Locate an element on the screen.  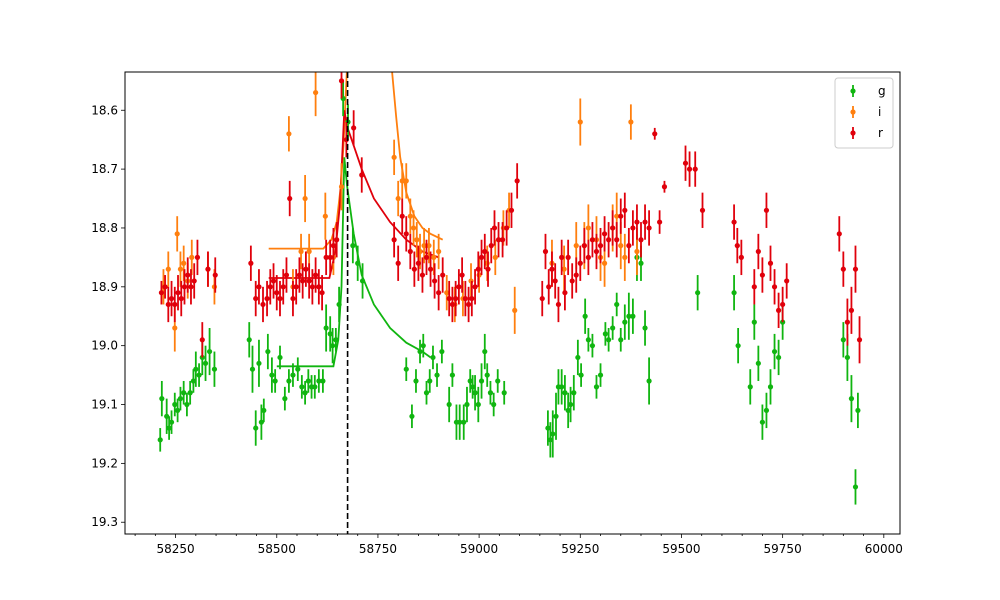
x-tick-label: 58250 is located at coordinates (175, 549).